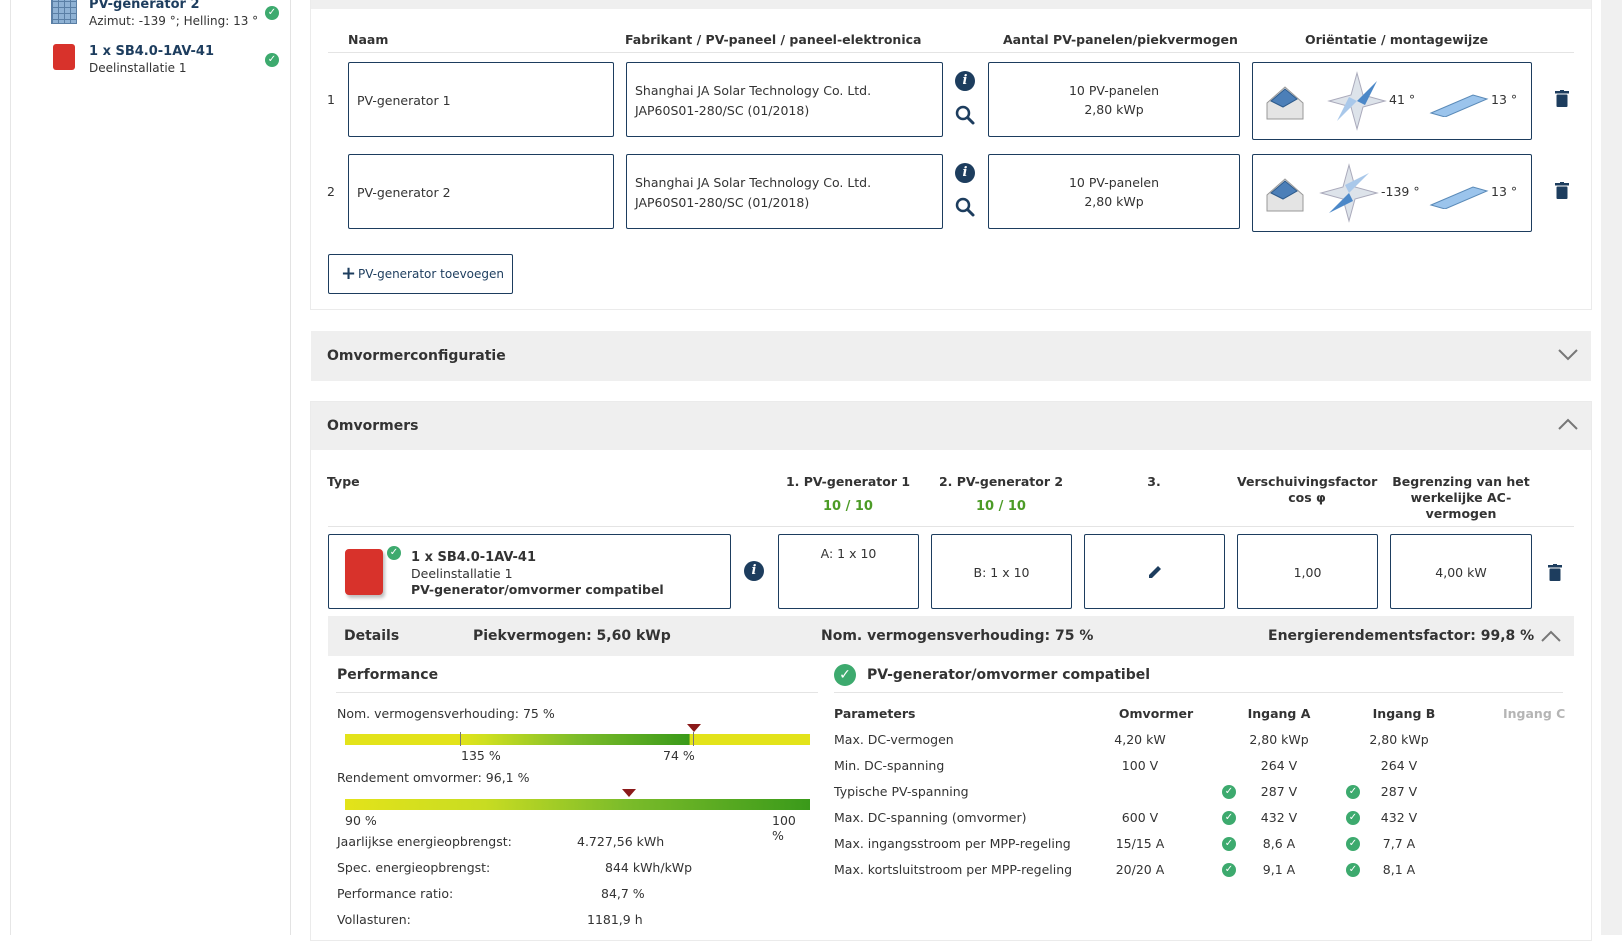 This screenshot has height=941, width=1622. What do you see at coordinates (368, 39) in the screenshot?
I see `col-header-name: Naam` at bounding box center [368, 39].